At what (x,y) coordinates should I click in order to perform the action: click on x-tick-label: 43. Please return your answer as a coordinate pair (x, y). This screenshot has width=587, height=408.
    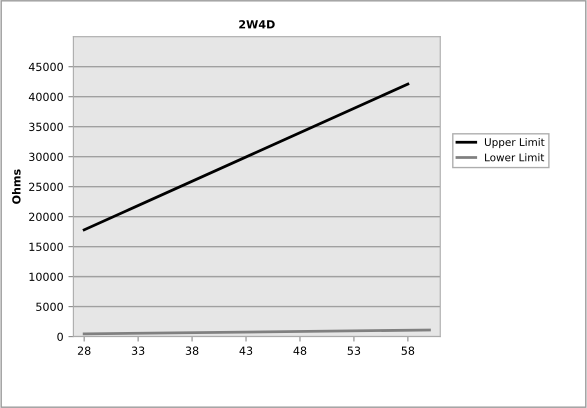
    Looking at the image, I should click on (245, 350).